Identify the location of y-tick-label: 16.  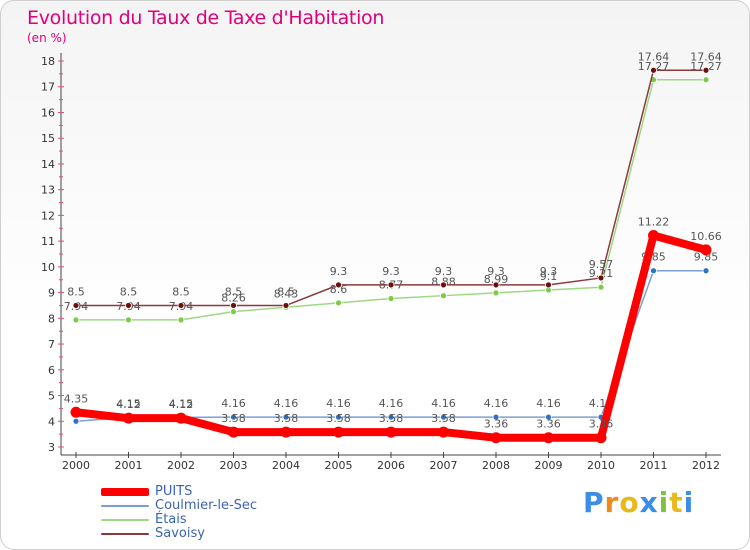
(48, 112).